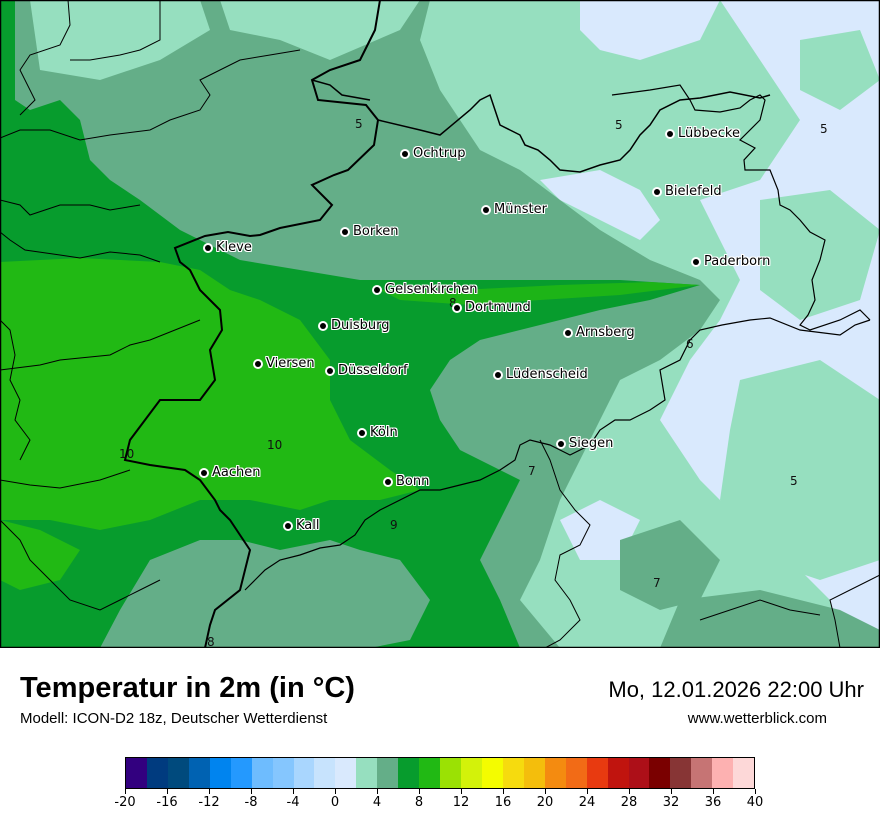 Image resolution: width=880 pixels, height=830 pixels. I want to click on city-marker: Ochtrup, so click(434, 153).